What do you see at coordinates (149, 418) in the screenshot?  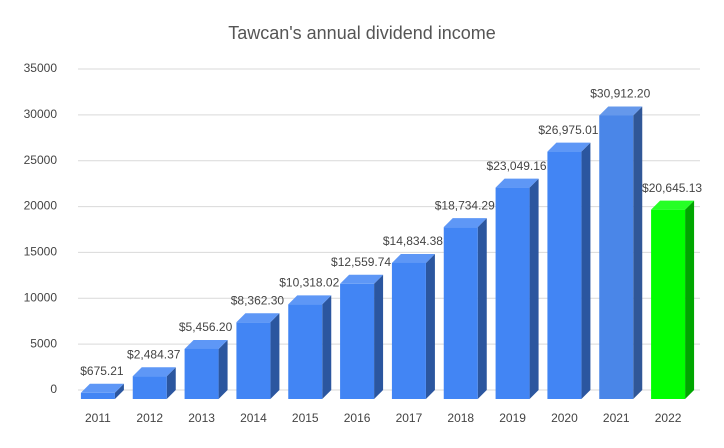 I see `x-tick-label: 2012` at bounding box center [149, 418].